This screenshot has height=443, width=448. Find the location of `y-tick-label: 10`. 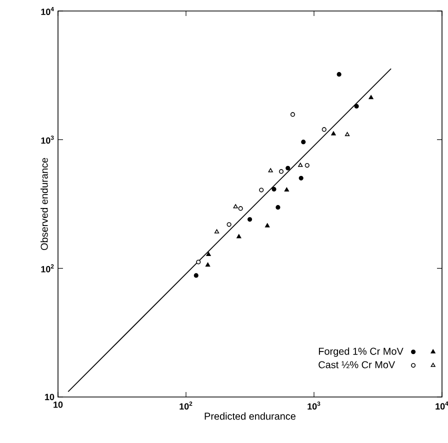

y-tick-label: 10 is located at coordinates (49, 397).